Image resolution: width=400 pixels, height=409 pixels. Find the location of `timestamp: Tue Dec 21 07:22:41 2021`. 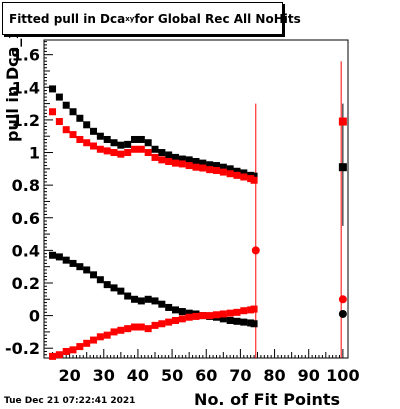

timestamp: Tue Dec 21 07:22:41 2021 is located at coordinates (70, 401).